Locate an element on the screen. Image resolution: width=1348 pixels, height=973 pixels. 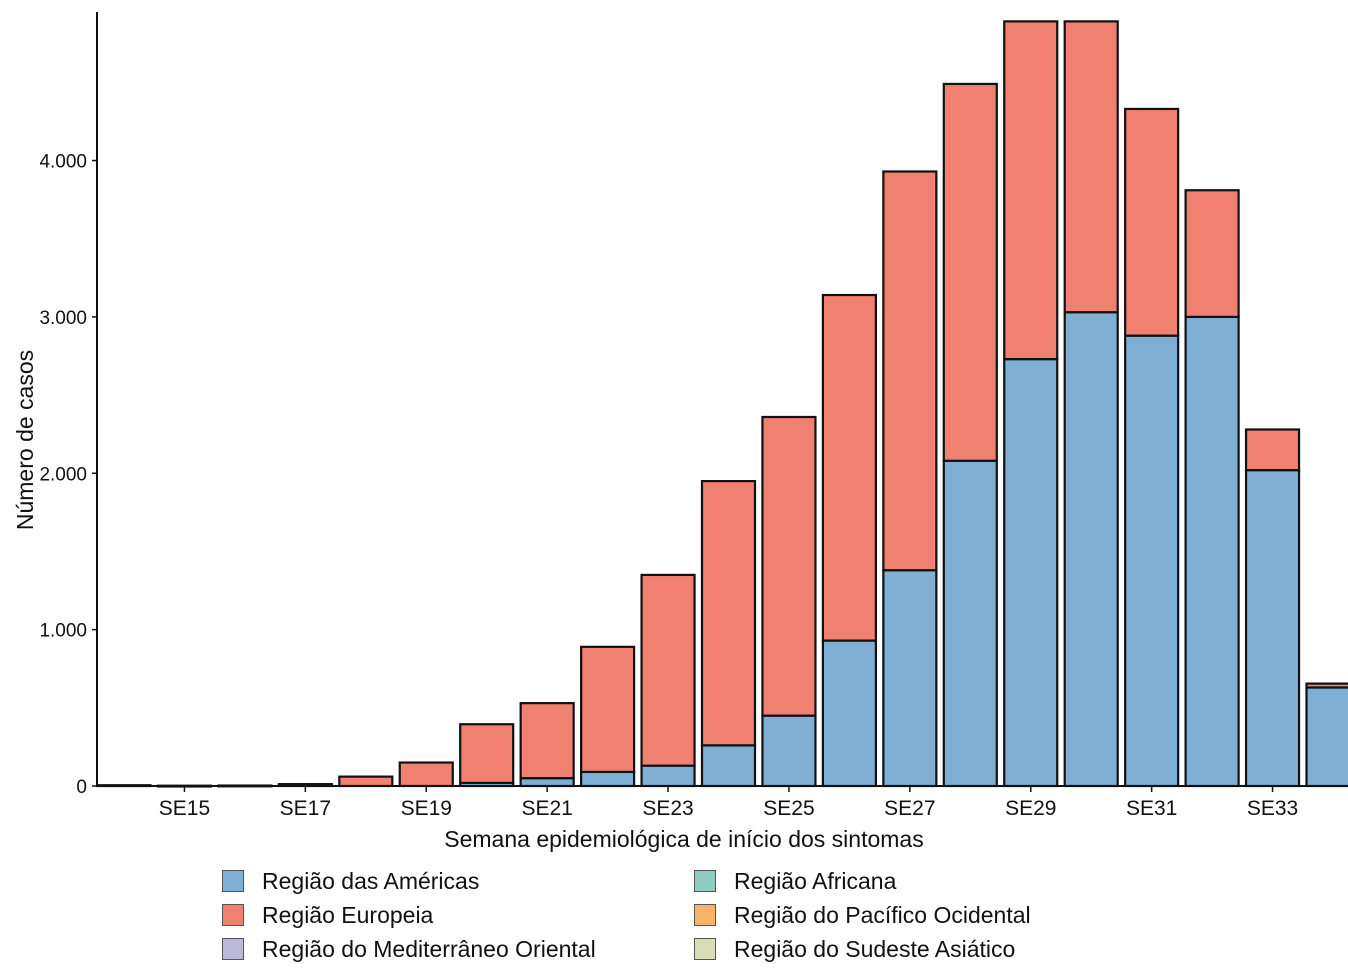
bar-stack-se19 is located at coordinates (426, 774).